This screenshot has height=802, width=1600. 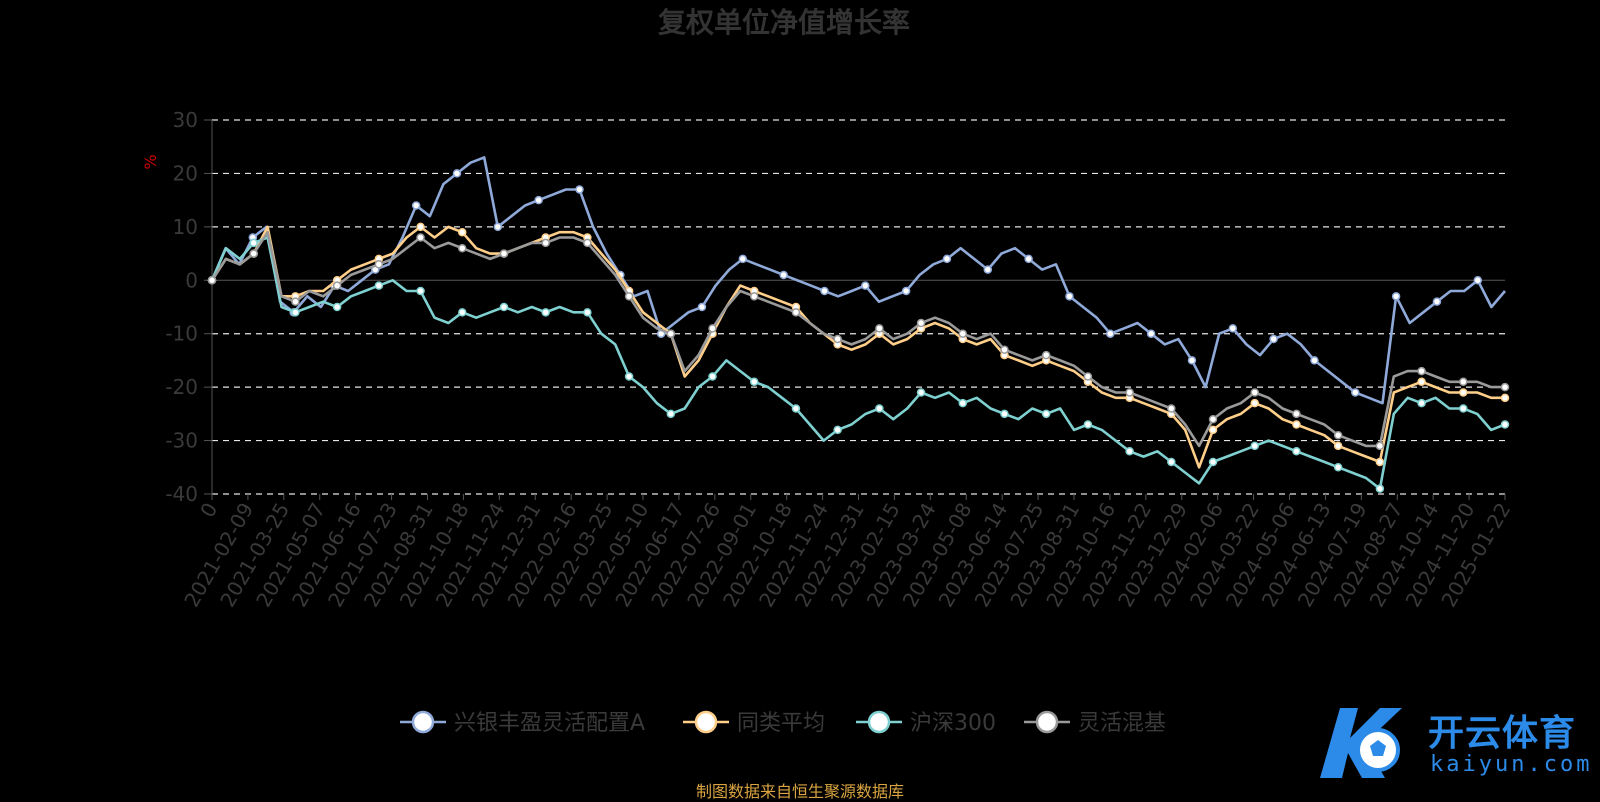 I want to click on y-tick-label: -20, so click(x=181, y=387).